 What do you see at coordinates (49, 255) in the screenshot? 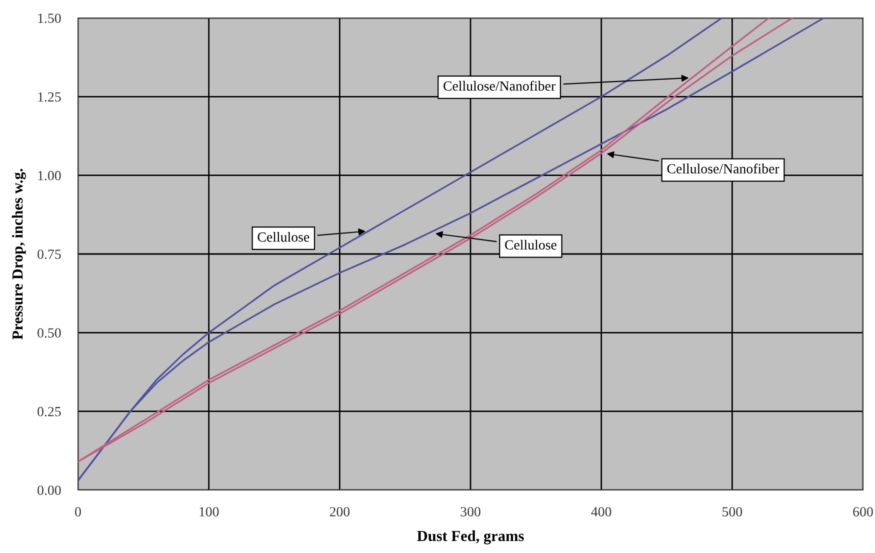
I see `y-tick-label: 0.75` at bounding box center [49, 255].